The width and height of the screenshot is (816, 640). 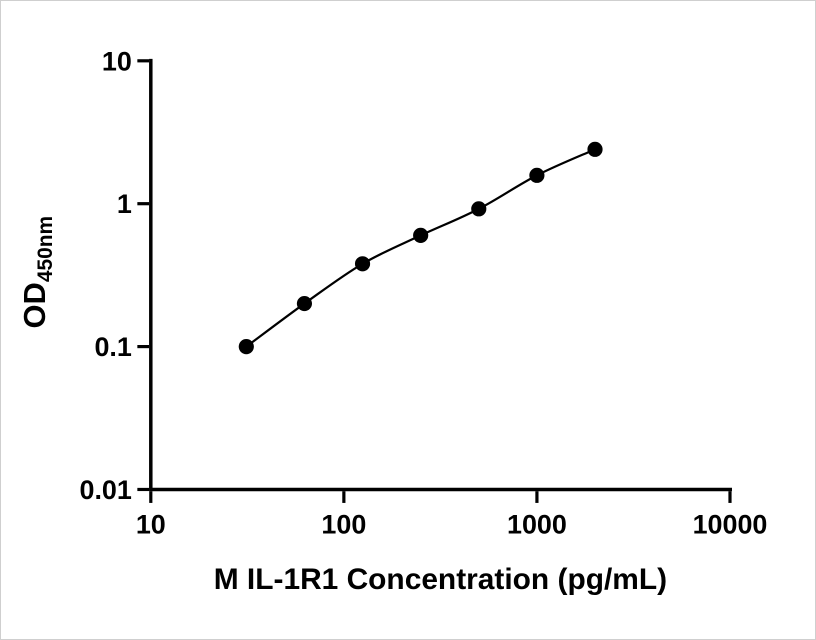 I want to click on y-axis-title-main: OD, so click(x=34, y=305).